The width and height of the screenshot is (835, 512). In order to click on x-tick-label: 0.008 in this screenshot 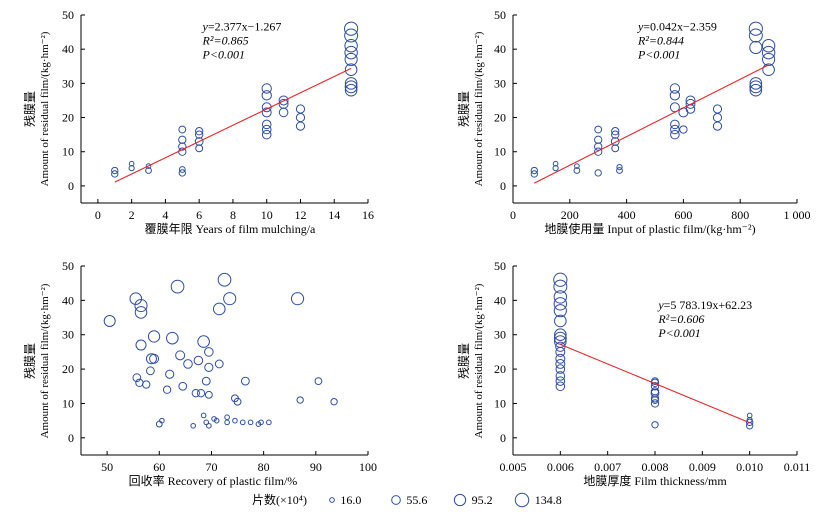, I will do `click(655, 467)`.